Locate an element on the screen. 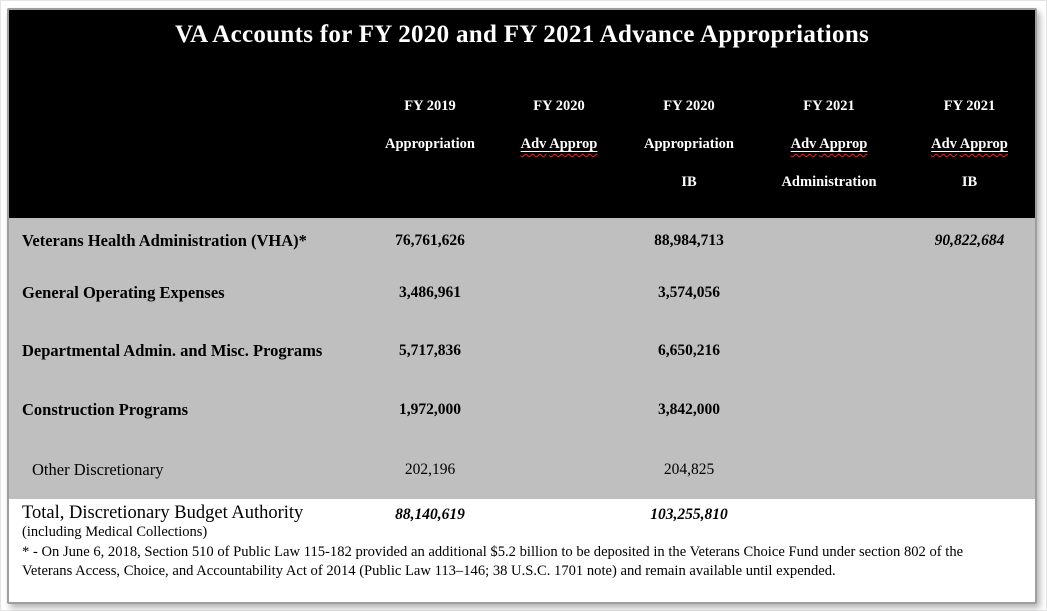 The width and height of the screenshot is (1047, 611). column-header-5: FY 2021 Adv Approp IB is located at coordinates (969, 144).